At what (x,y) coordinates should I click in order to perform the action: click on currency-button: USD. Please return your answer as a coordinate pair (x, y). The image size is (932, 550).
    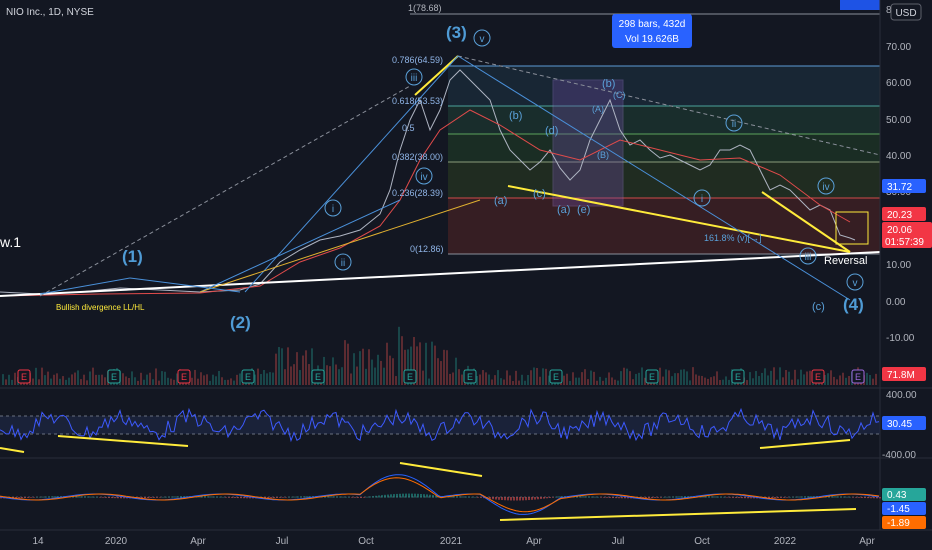
    Looking at the image, I should click on (906, 12).